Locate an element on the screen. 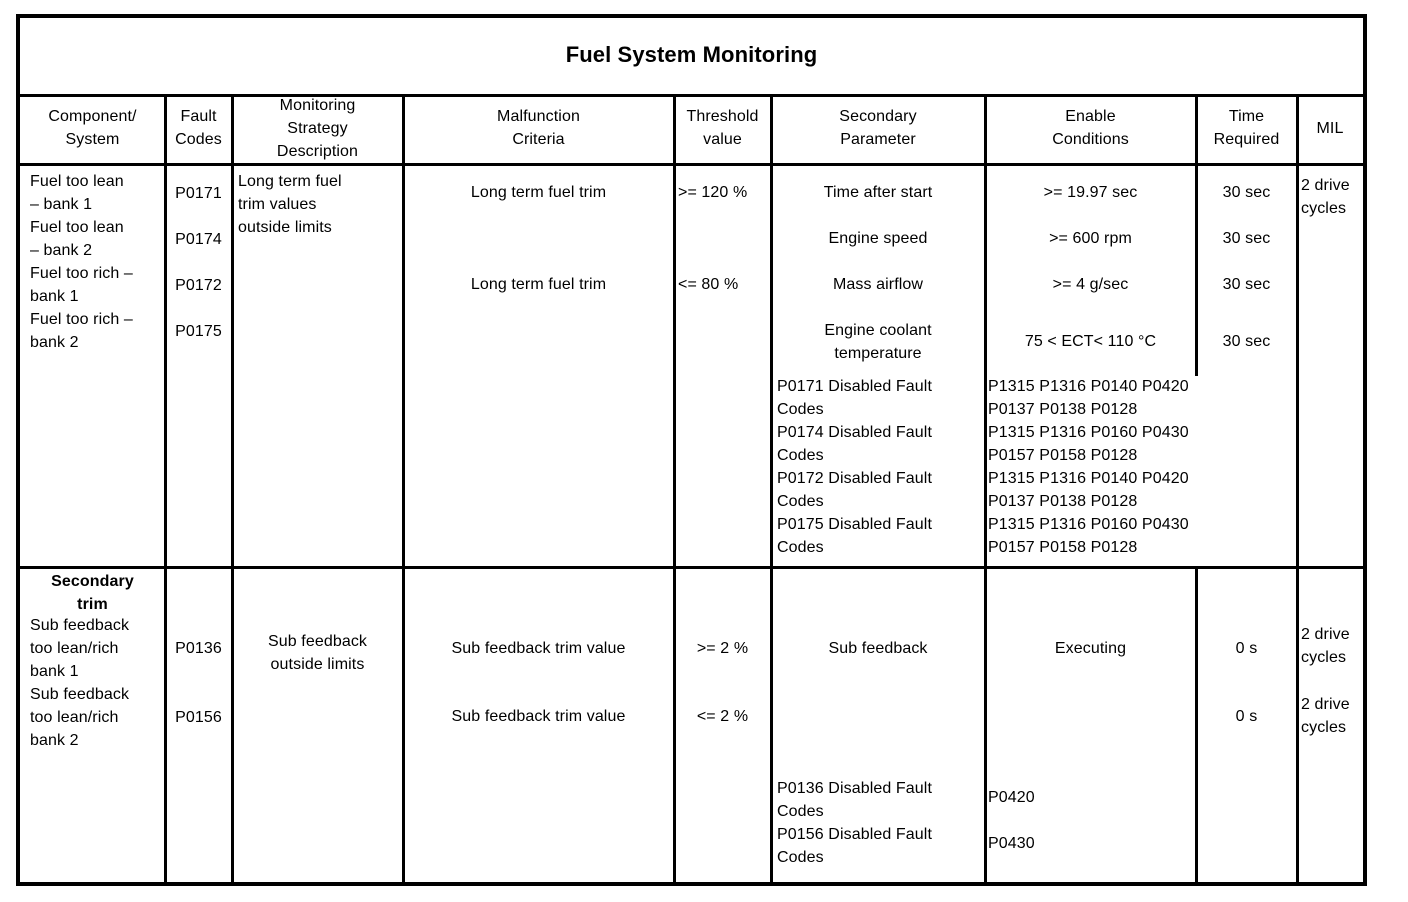  row1-time-required-2: 30 sec is located at coordinates (1246, 284).